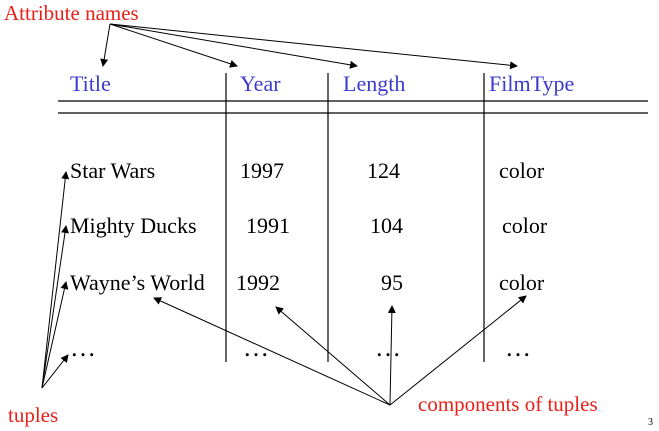  Describe the element at coordinates (268, 225) in the screenshot. I see `cell-year: 1991` at that location.